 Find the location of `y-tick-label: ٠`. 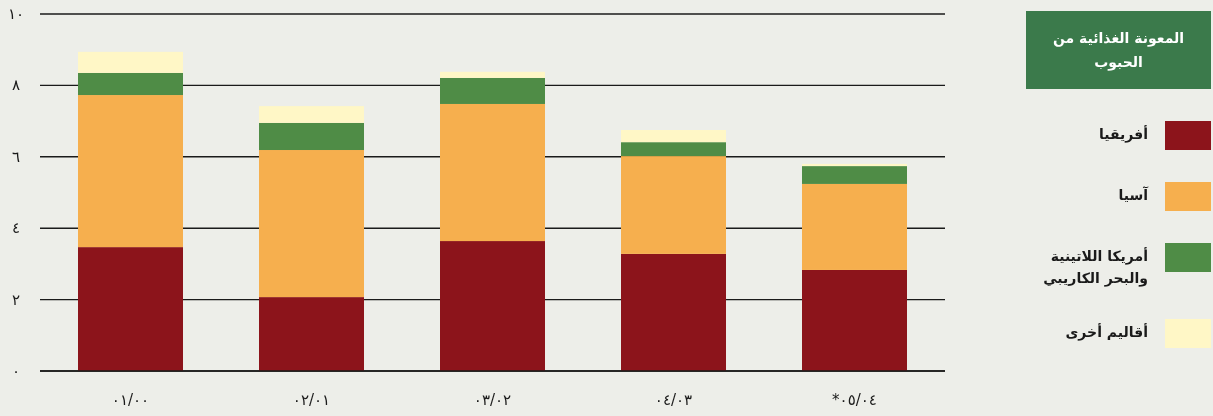

y-tick-label: ٠ is located at coordinates (16, 371).